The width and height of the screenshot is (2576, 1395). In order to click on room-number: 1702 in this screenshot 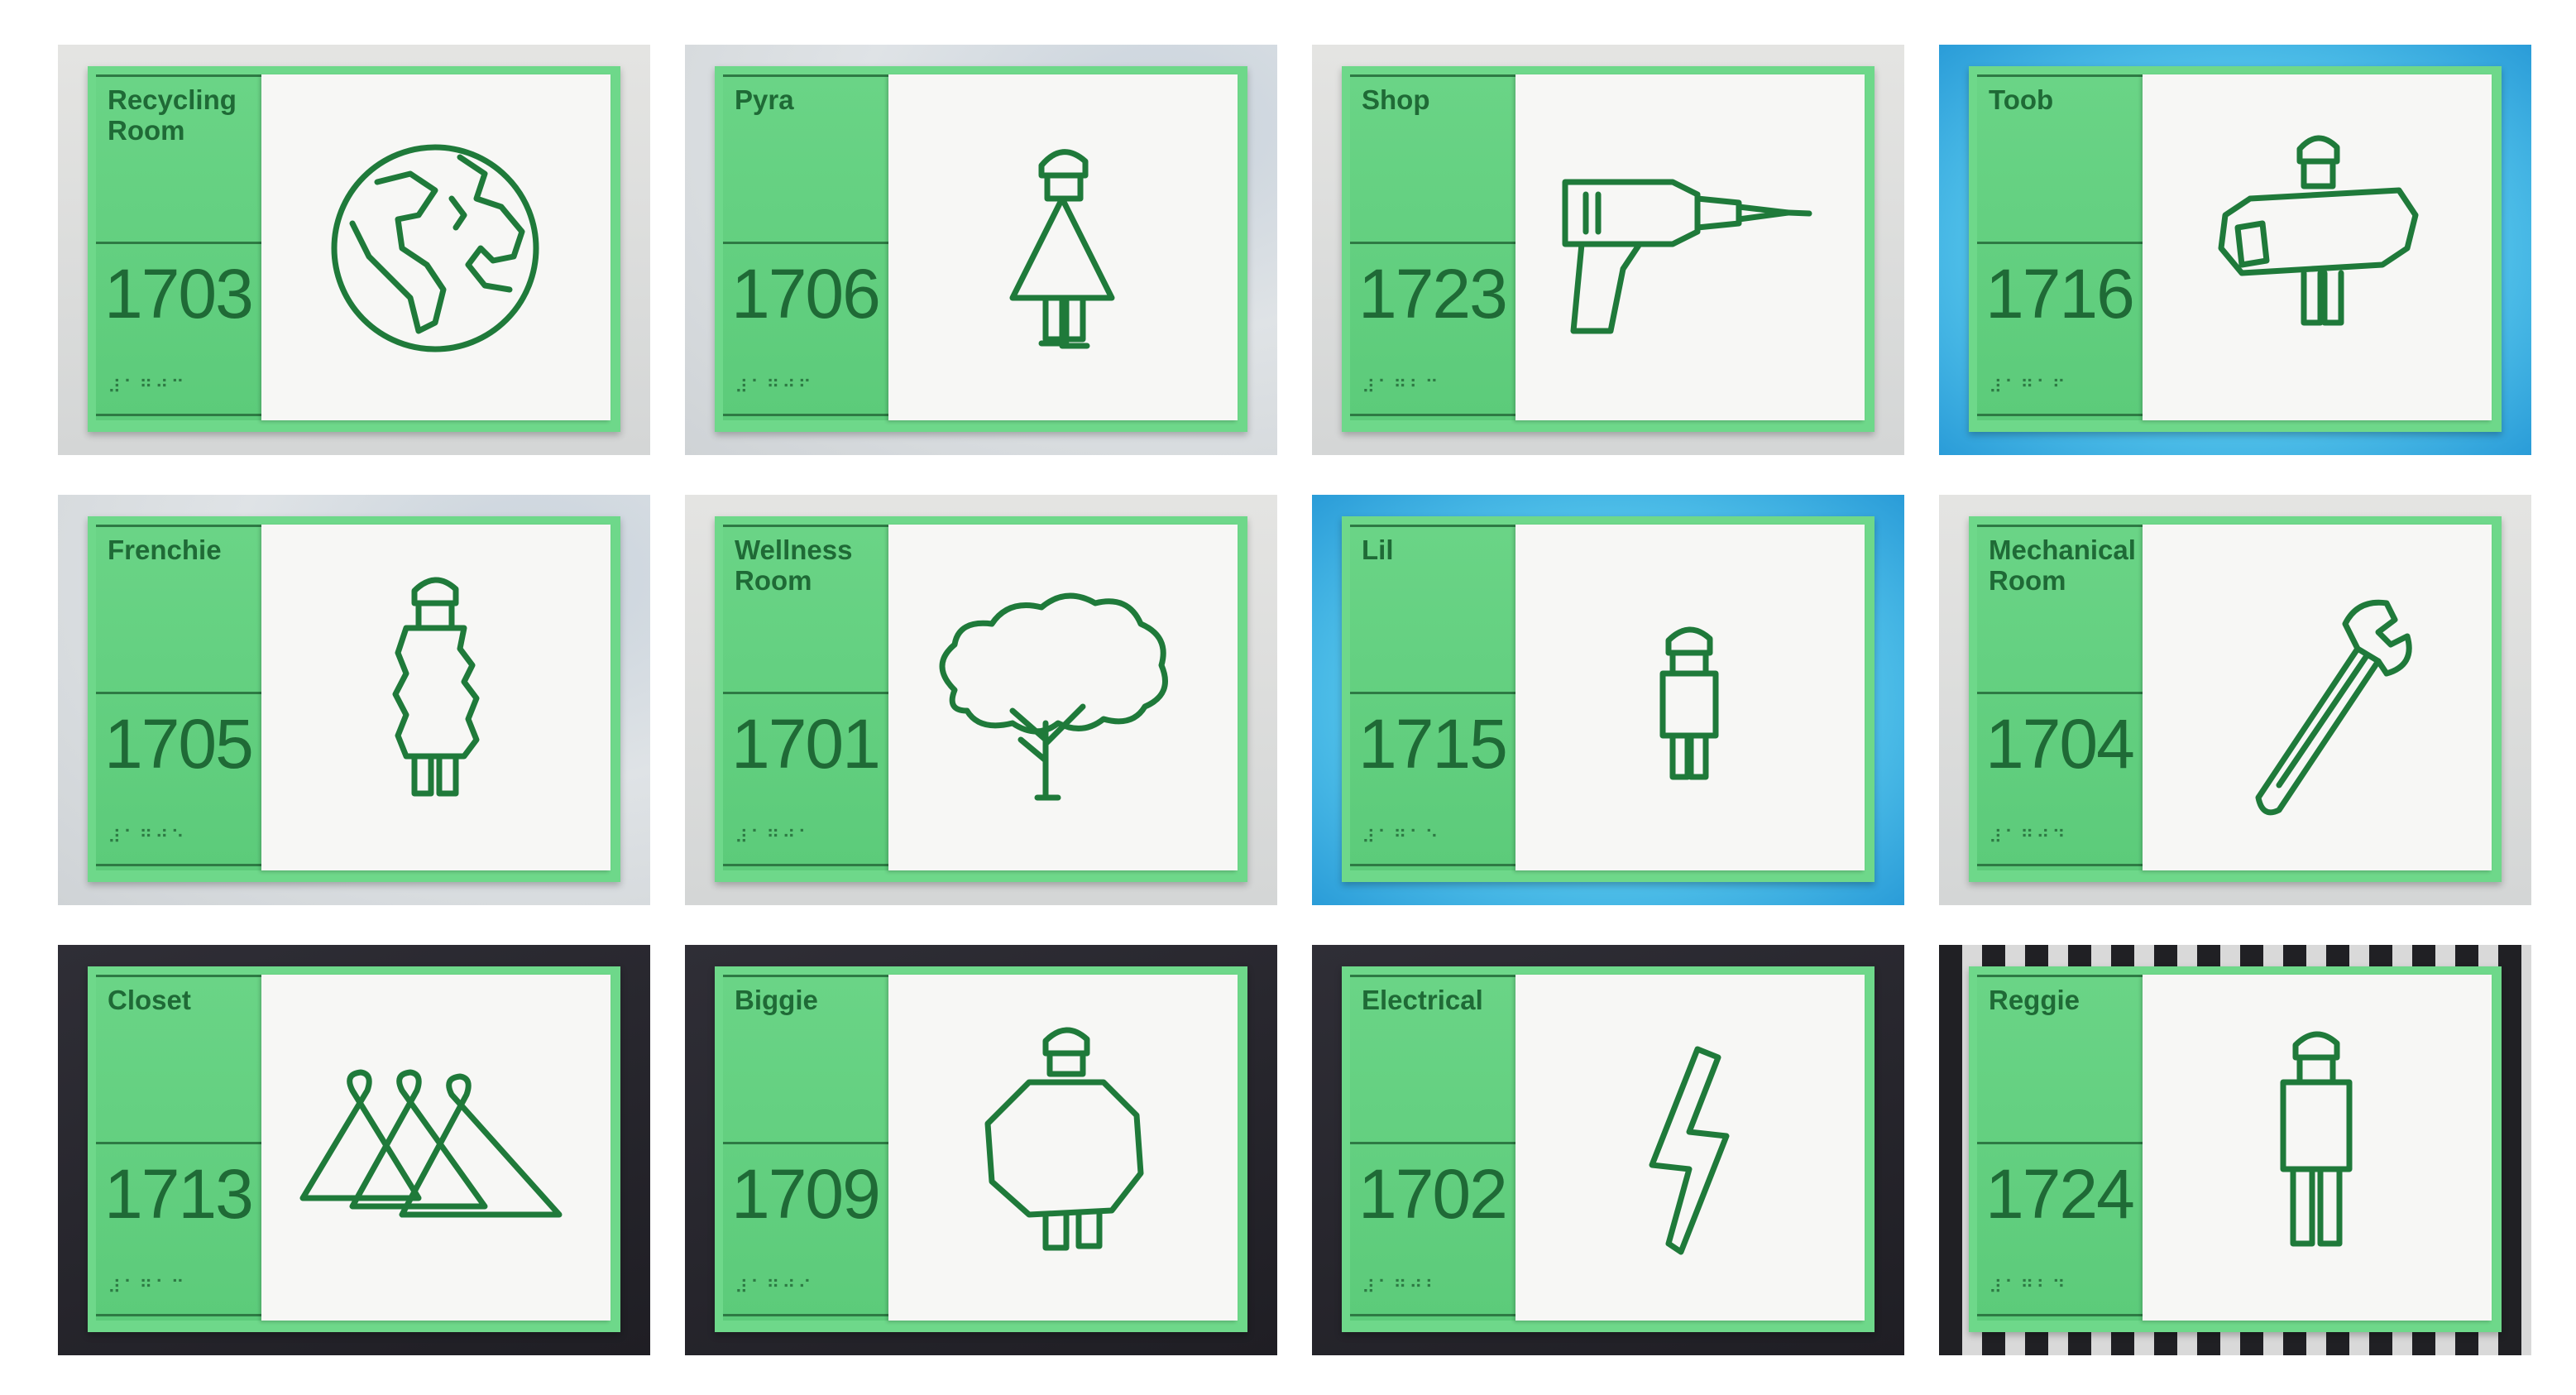, I will do `click(1433, 1194)`.